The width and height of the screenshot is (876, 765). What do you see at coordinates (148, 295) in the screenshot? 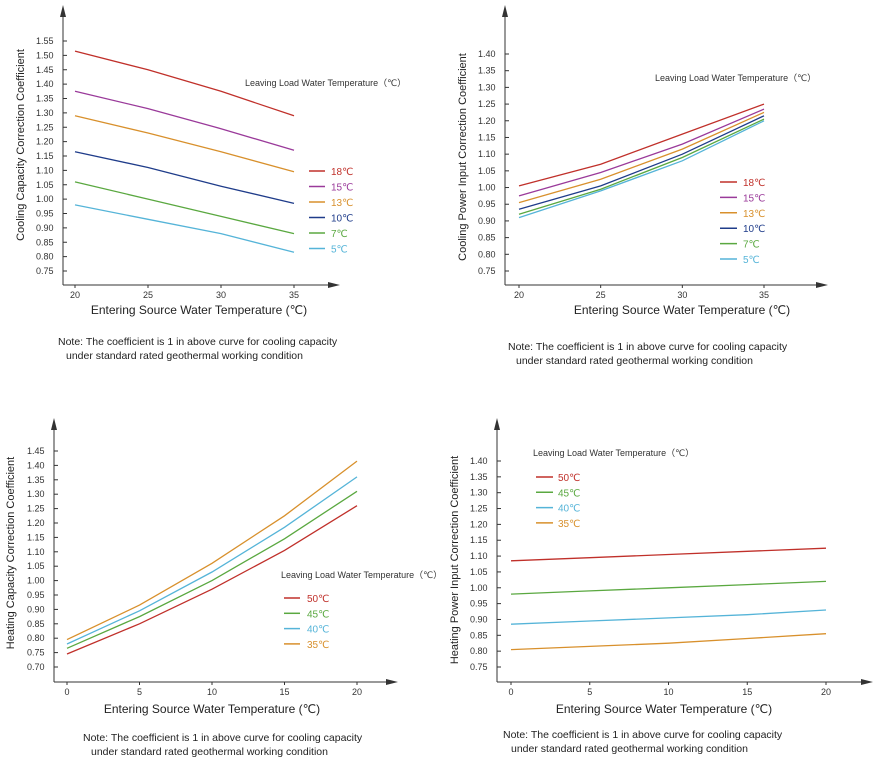
I see `x-tick-label: 25` at bounding box center [148, 295].